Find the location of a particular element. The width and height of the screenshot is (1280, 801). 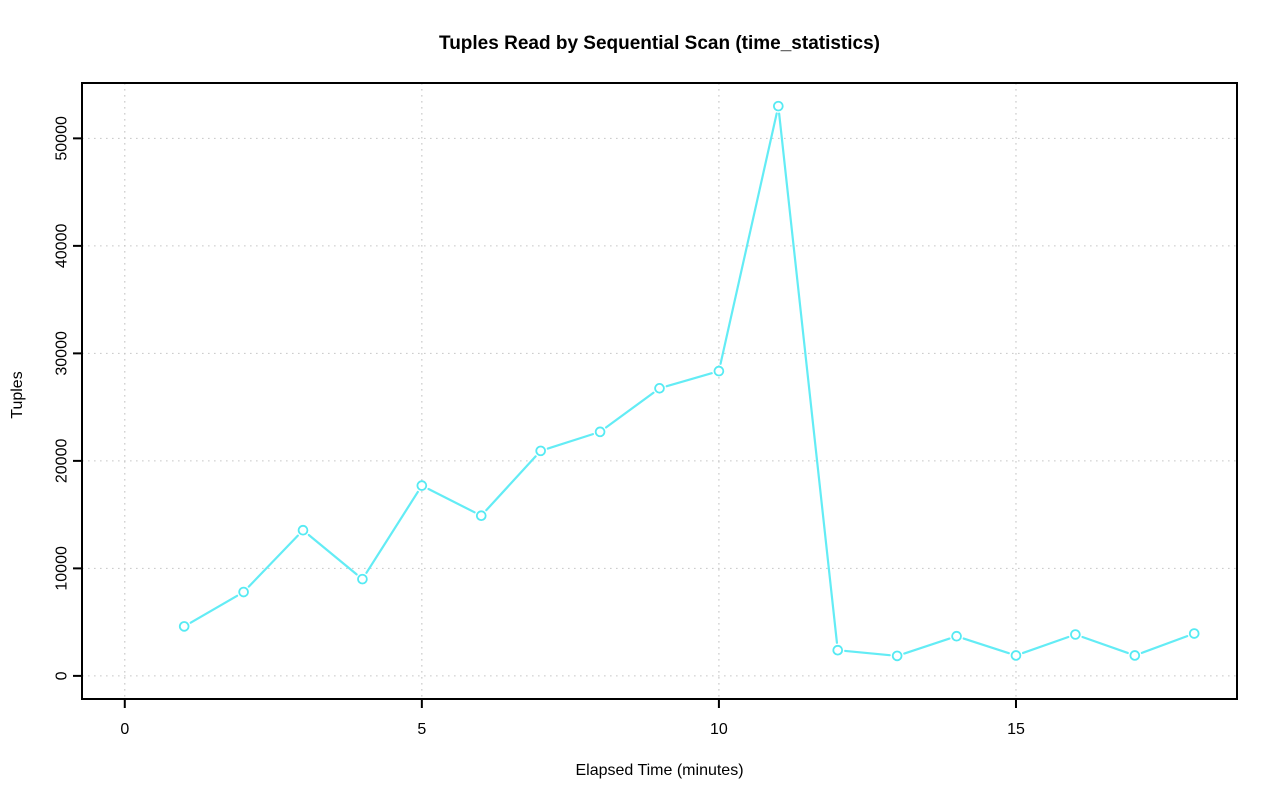

y-tick-label: 10000 is located at coordinates (62, 568).